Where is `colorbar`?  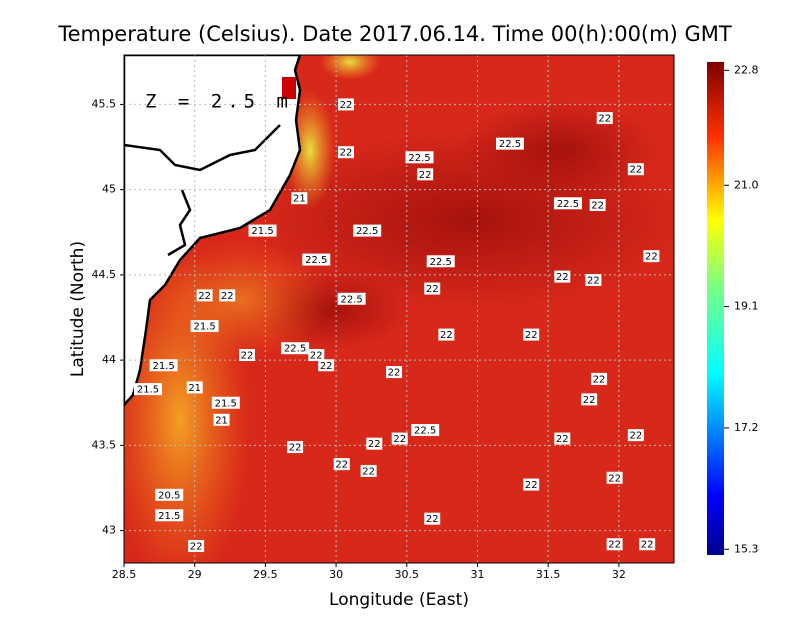
colorbar is located at coordinates (715, 308).